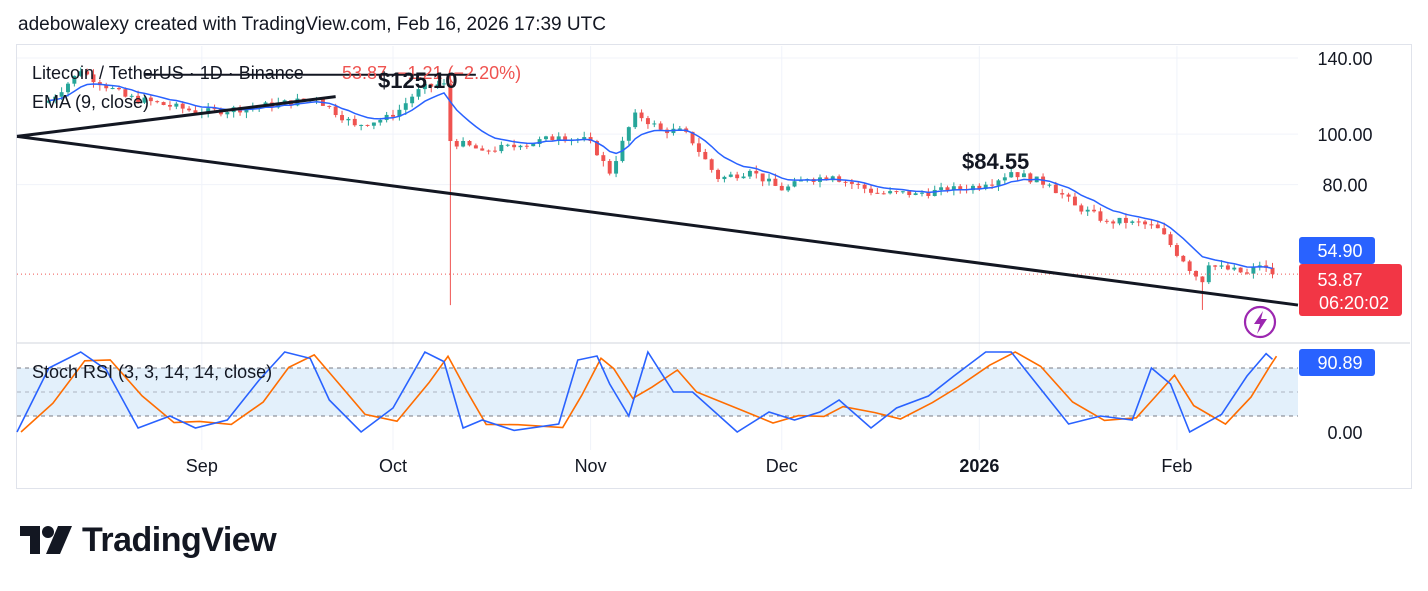  Describe the element at coordinates (152, 372) in the screenshot. I see `legend-stoch-rsi: Stoch RSI (3, 3, 14, 14, close)` at that location.